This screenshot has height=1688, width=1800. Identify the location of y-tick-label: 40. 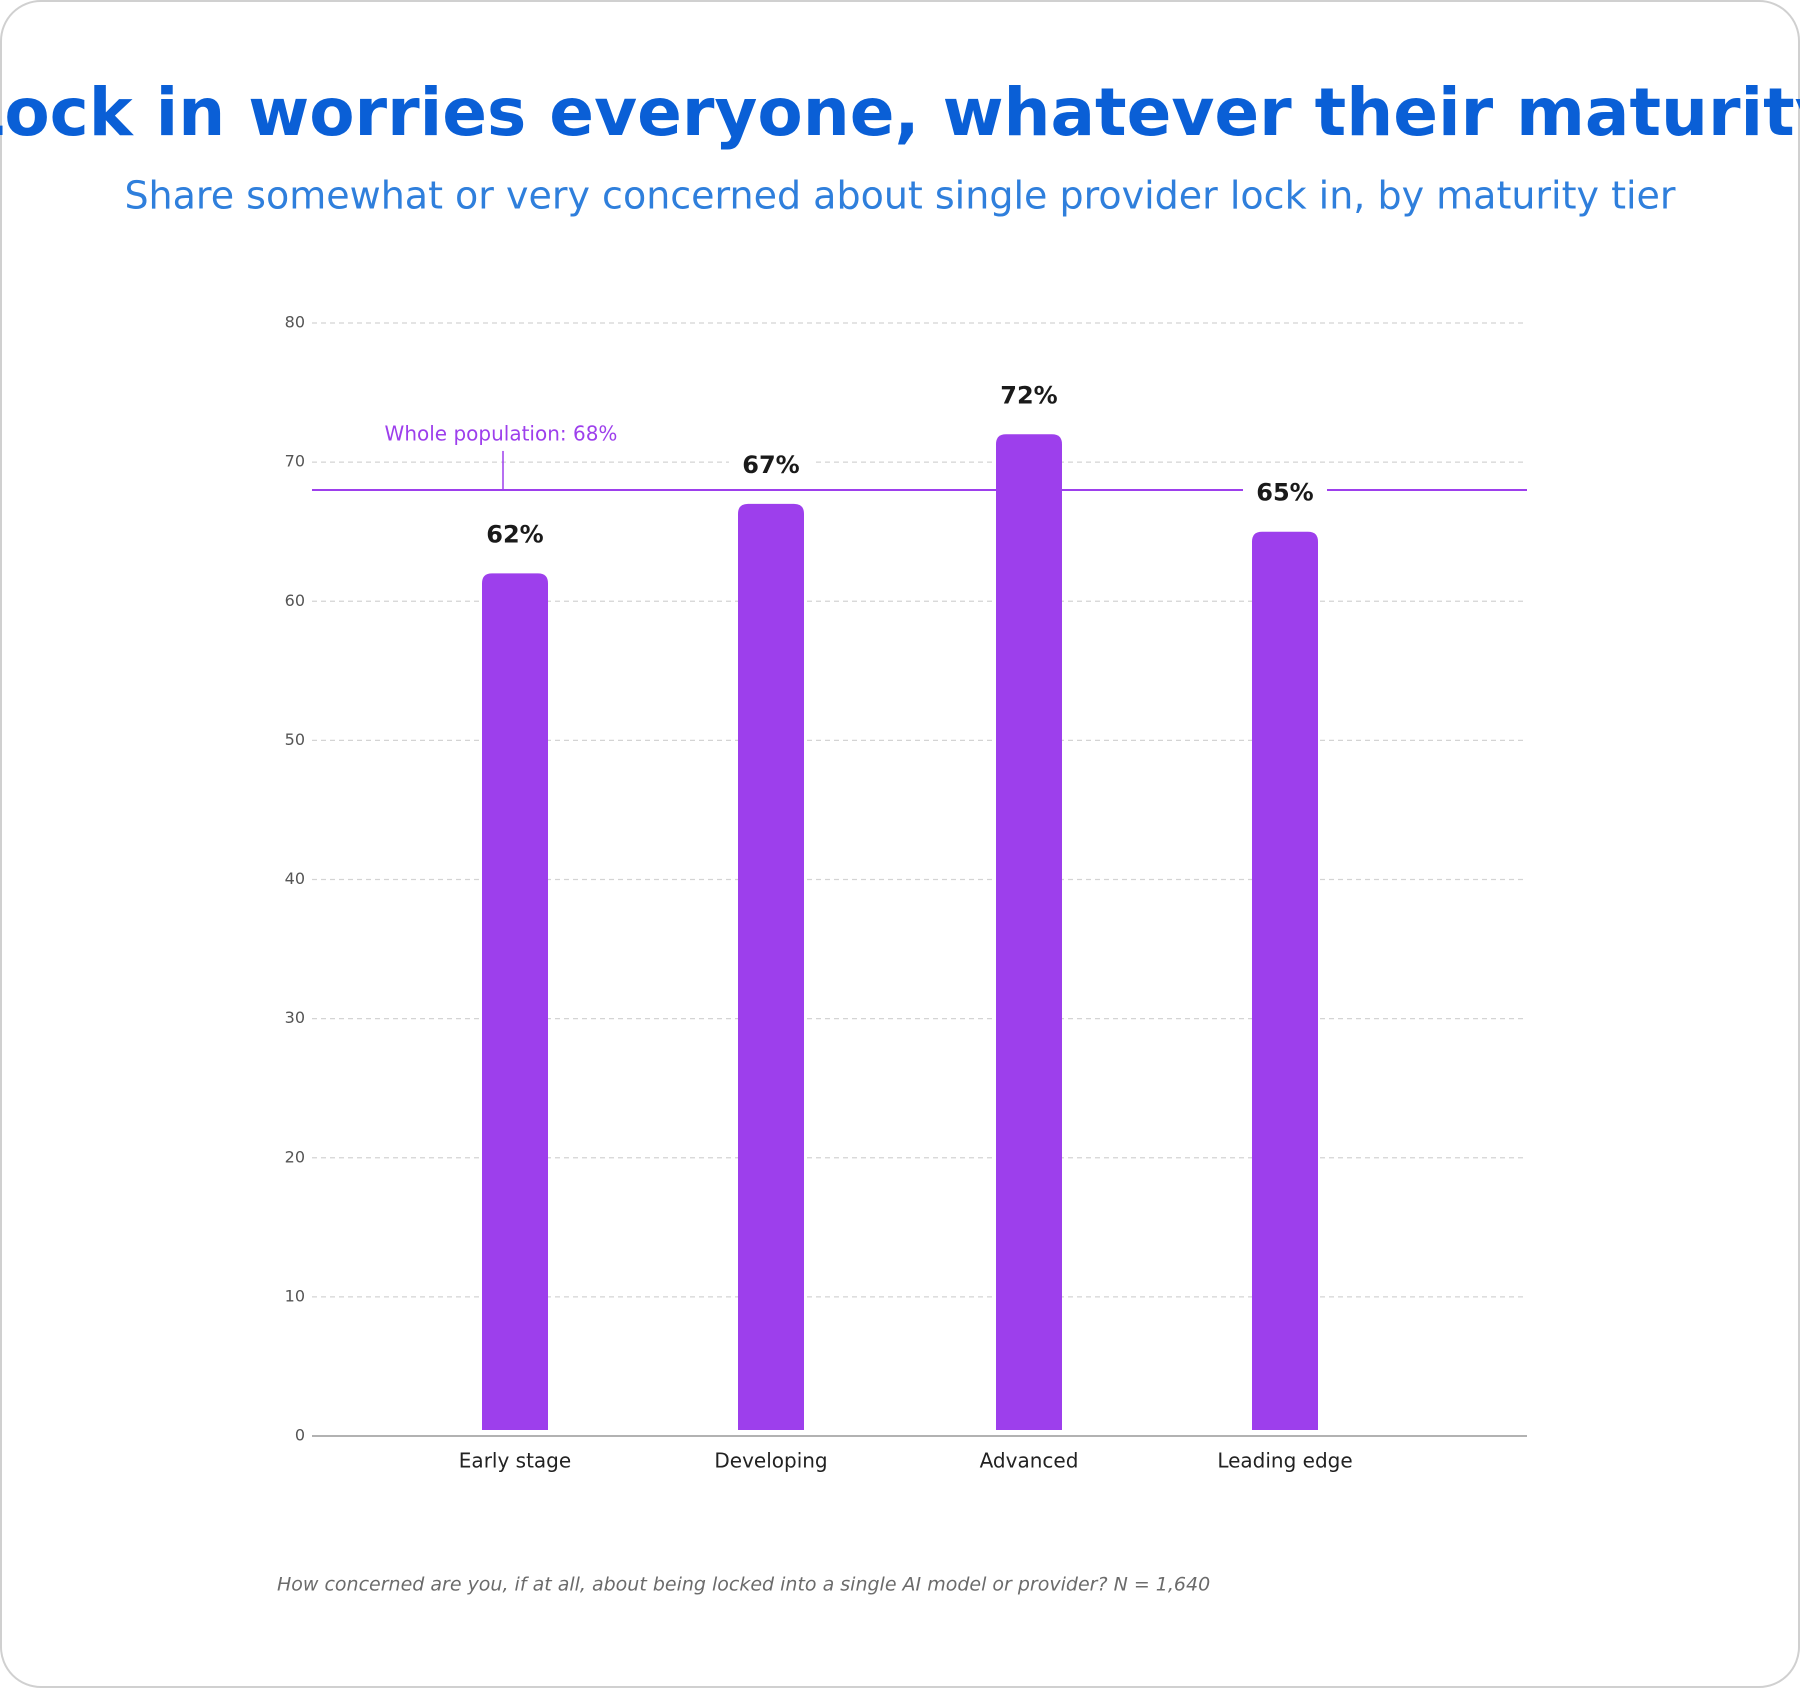
(295, 878).